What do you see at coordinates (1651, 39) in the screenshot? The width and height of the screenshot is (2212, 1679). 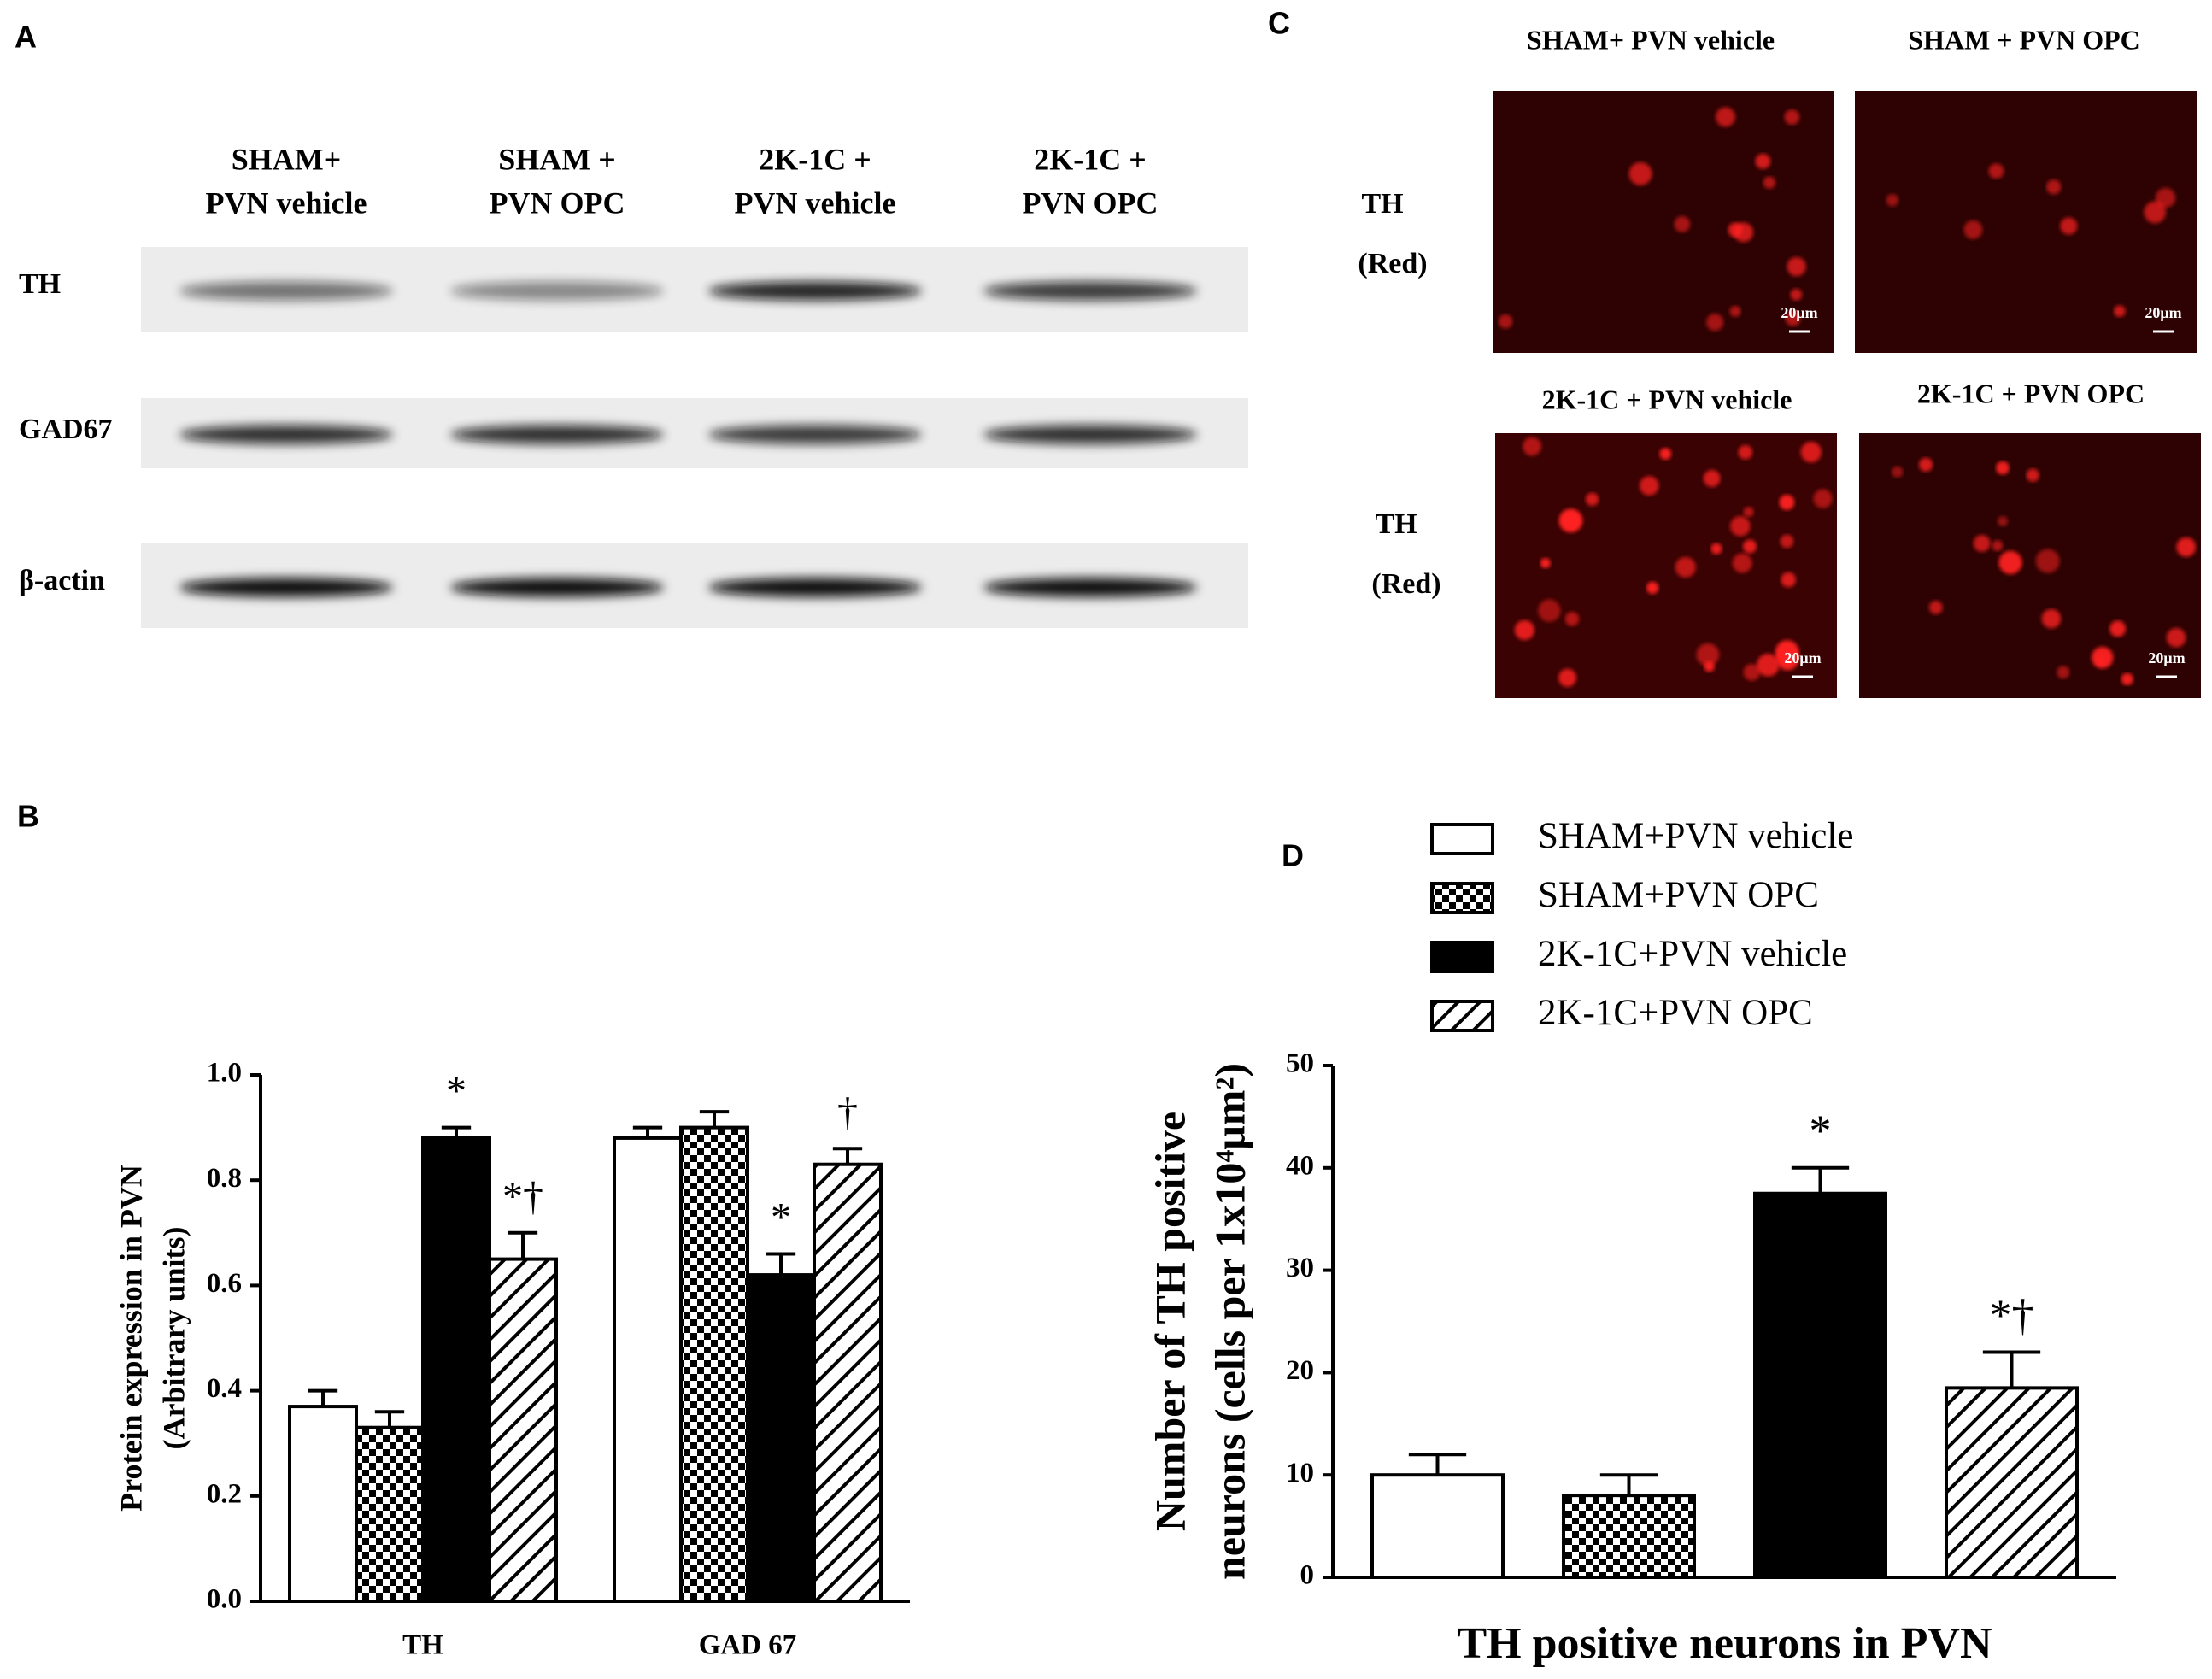 I see `micrograph-header: SHAM+ PVN vehicle` at bounding box center [1651, 39].